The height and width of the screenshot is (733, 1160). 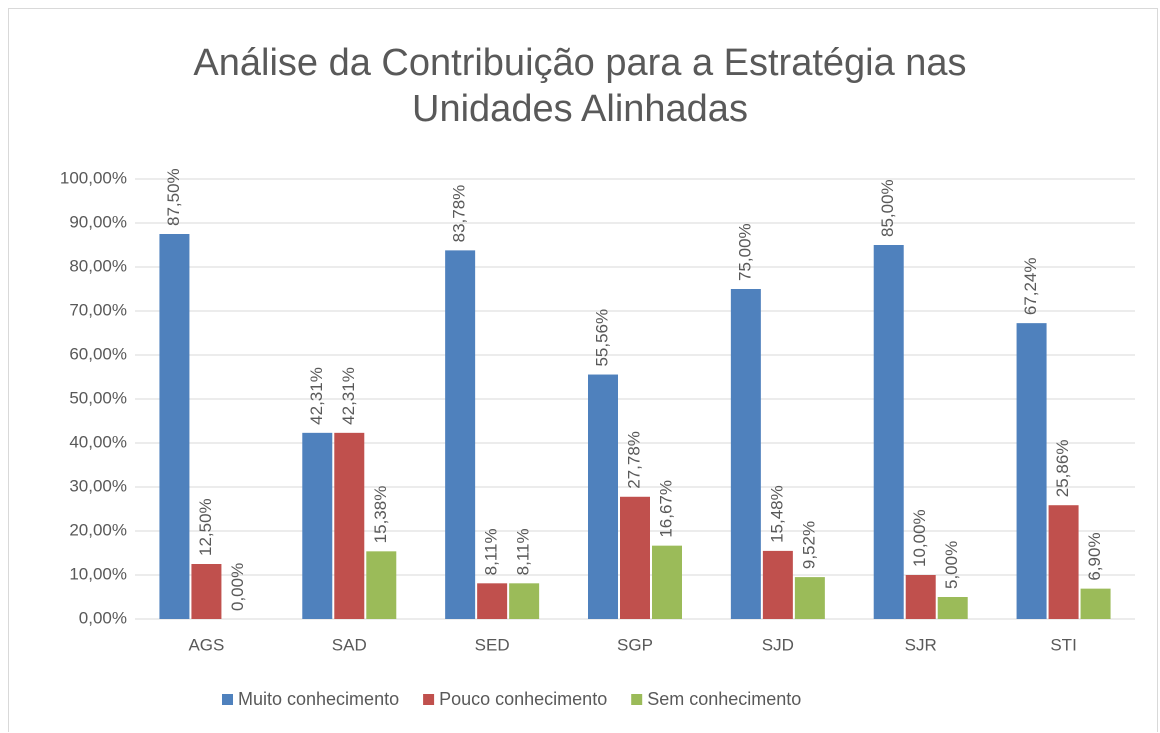 I want to click on data-label: 12,50%, so click(x=205, y=527).